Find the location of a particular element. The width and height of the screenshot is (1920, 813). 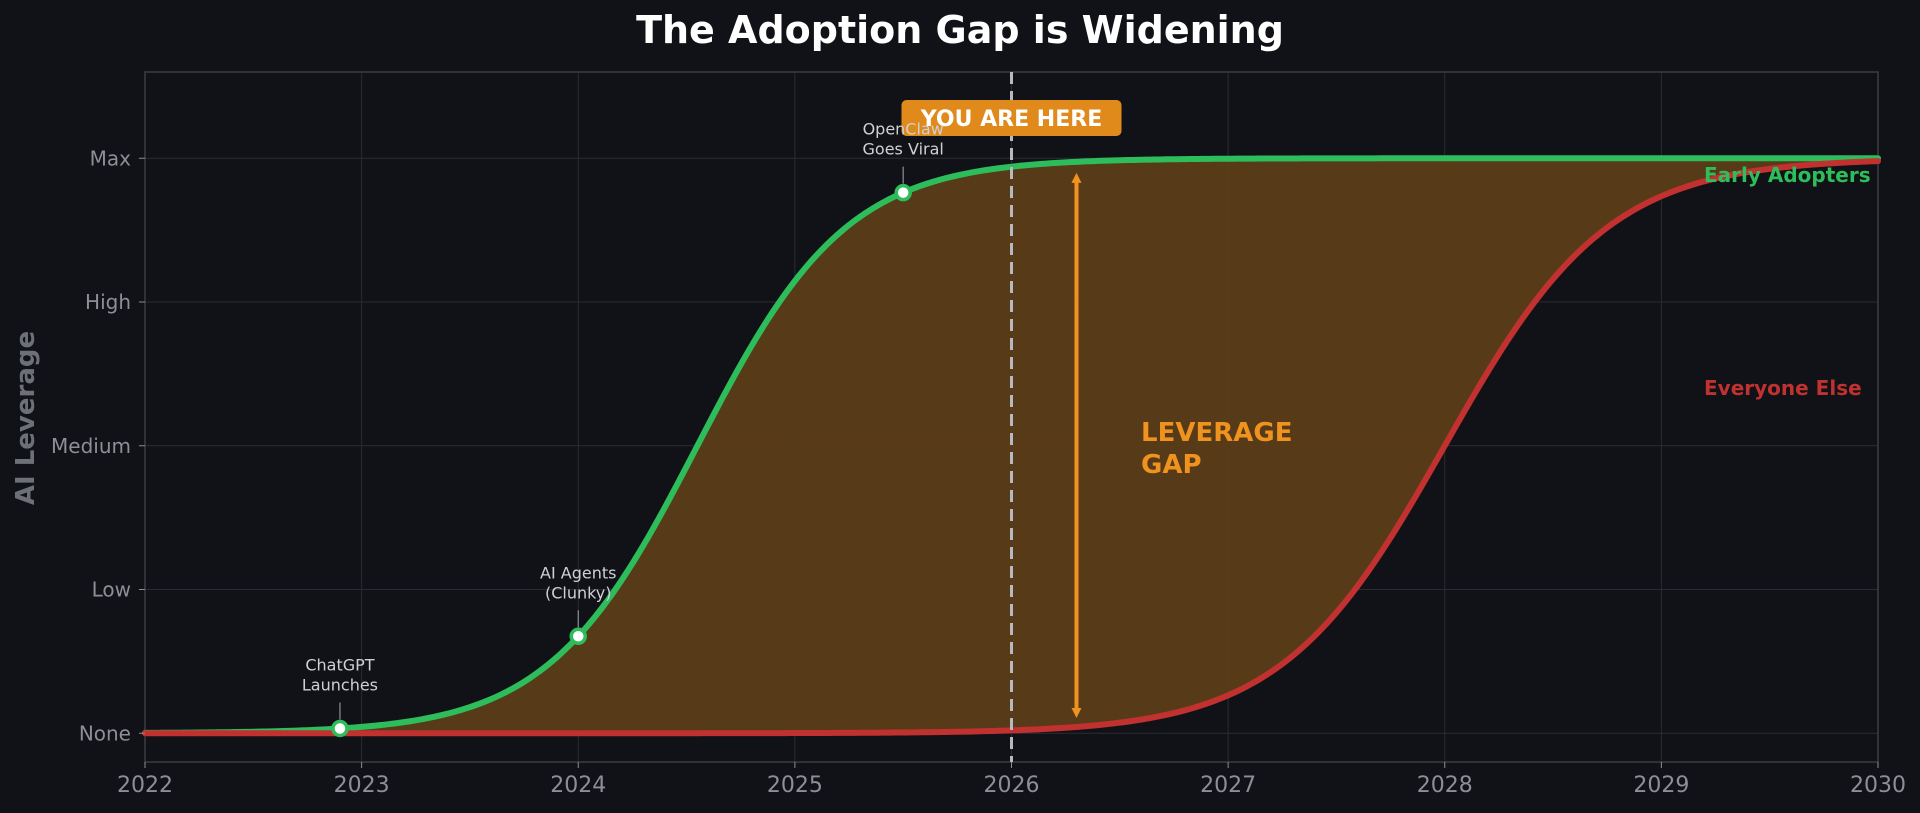

x-tick-label-2026: 2026 is located at coordinates (1012, 785).